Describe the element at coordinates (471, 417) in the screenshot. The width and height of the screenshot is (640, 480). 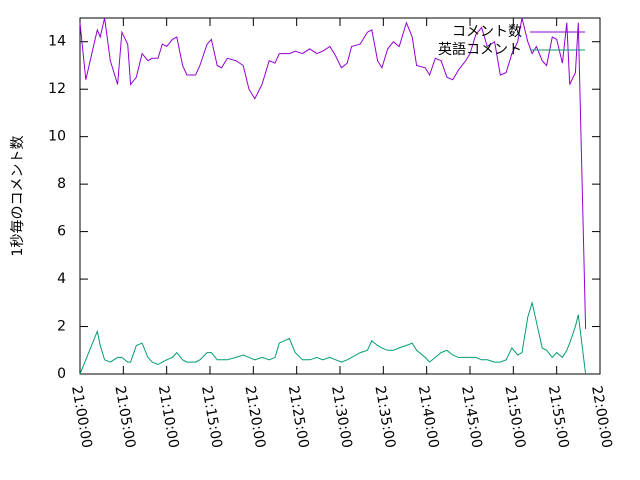
I see `x-tick-label: 21:45:00` at that location.